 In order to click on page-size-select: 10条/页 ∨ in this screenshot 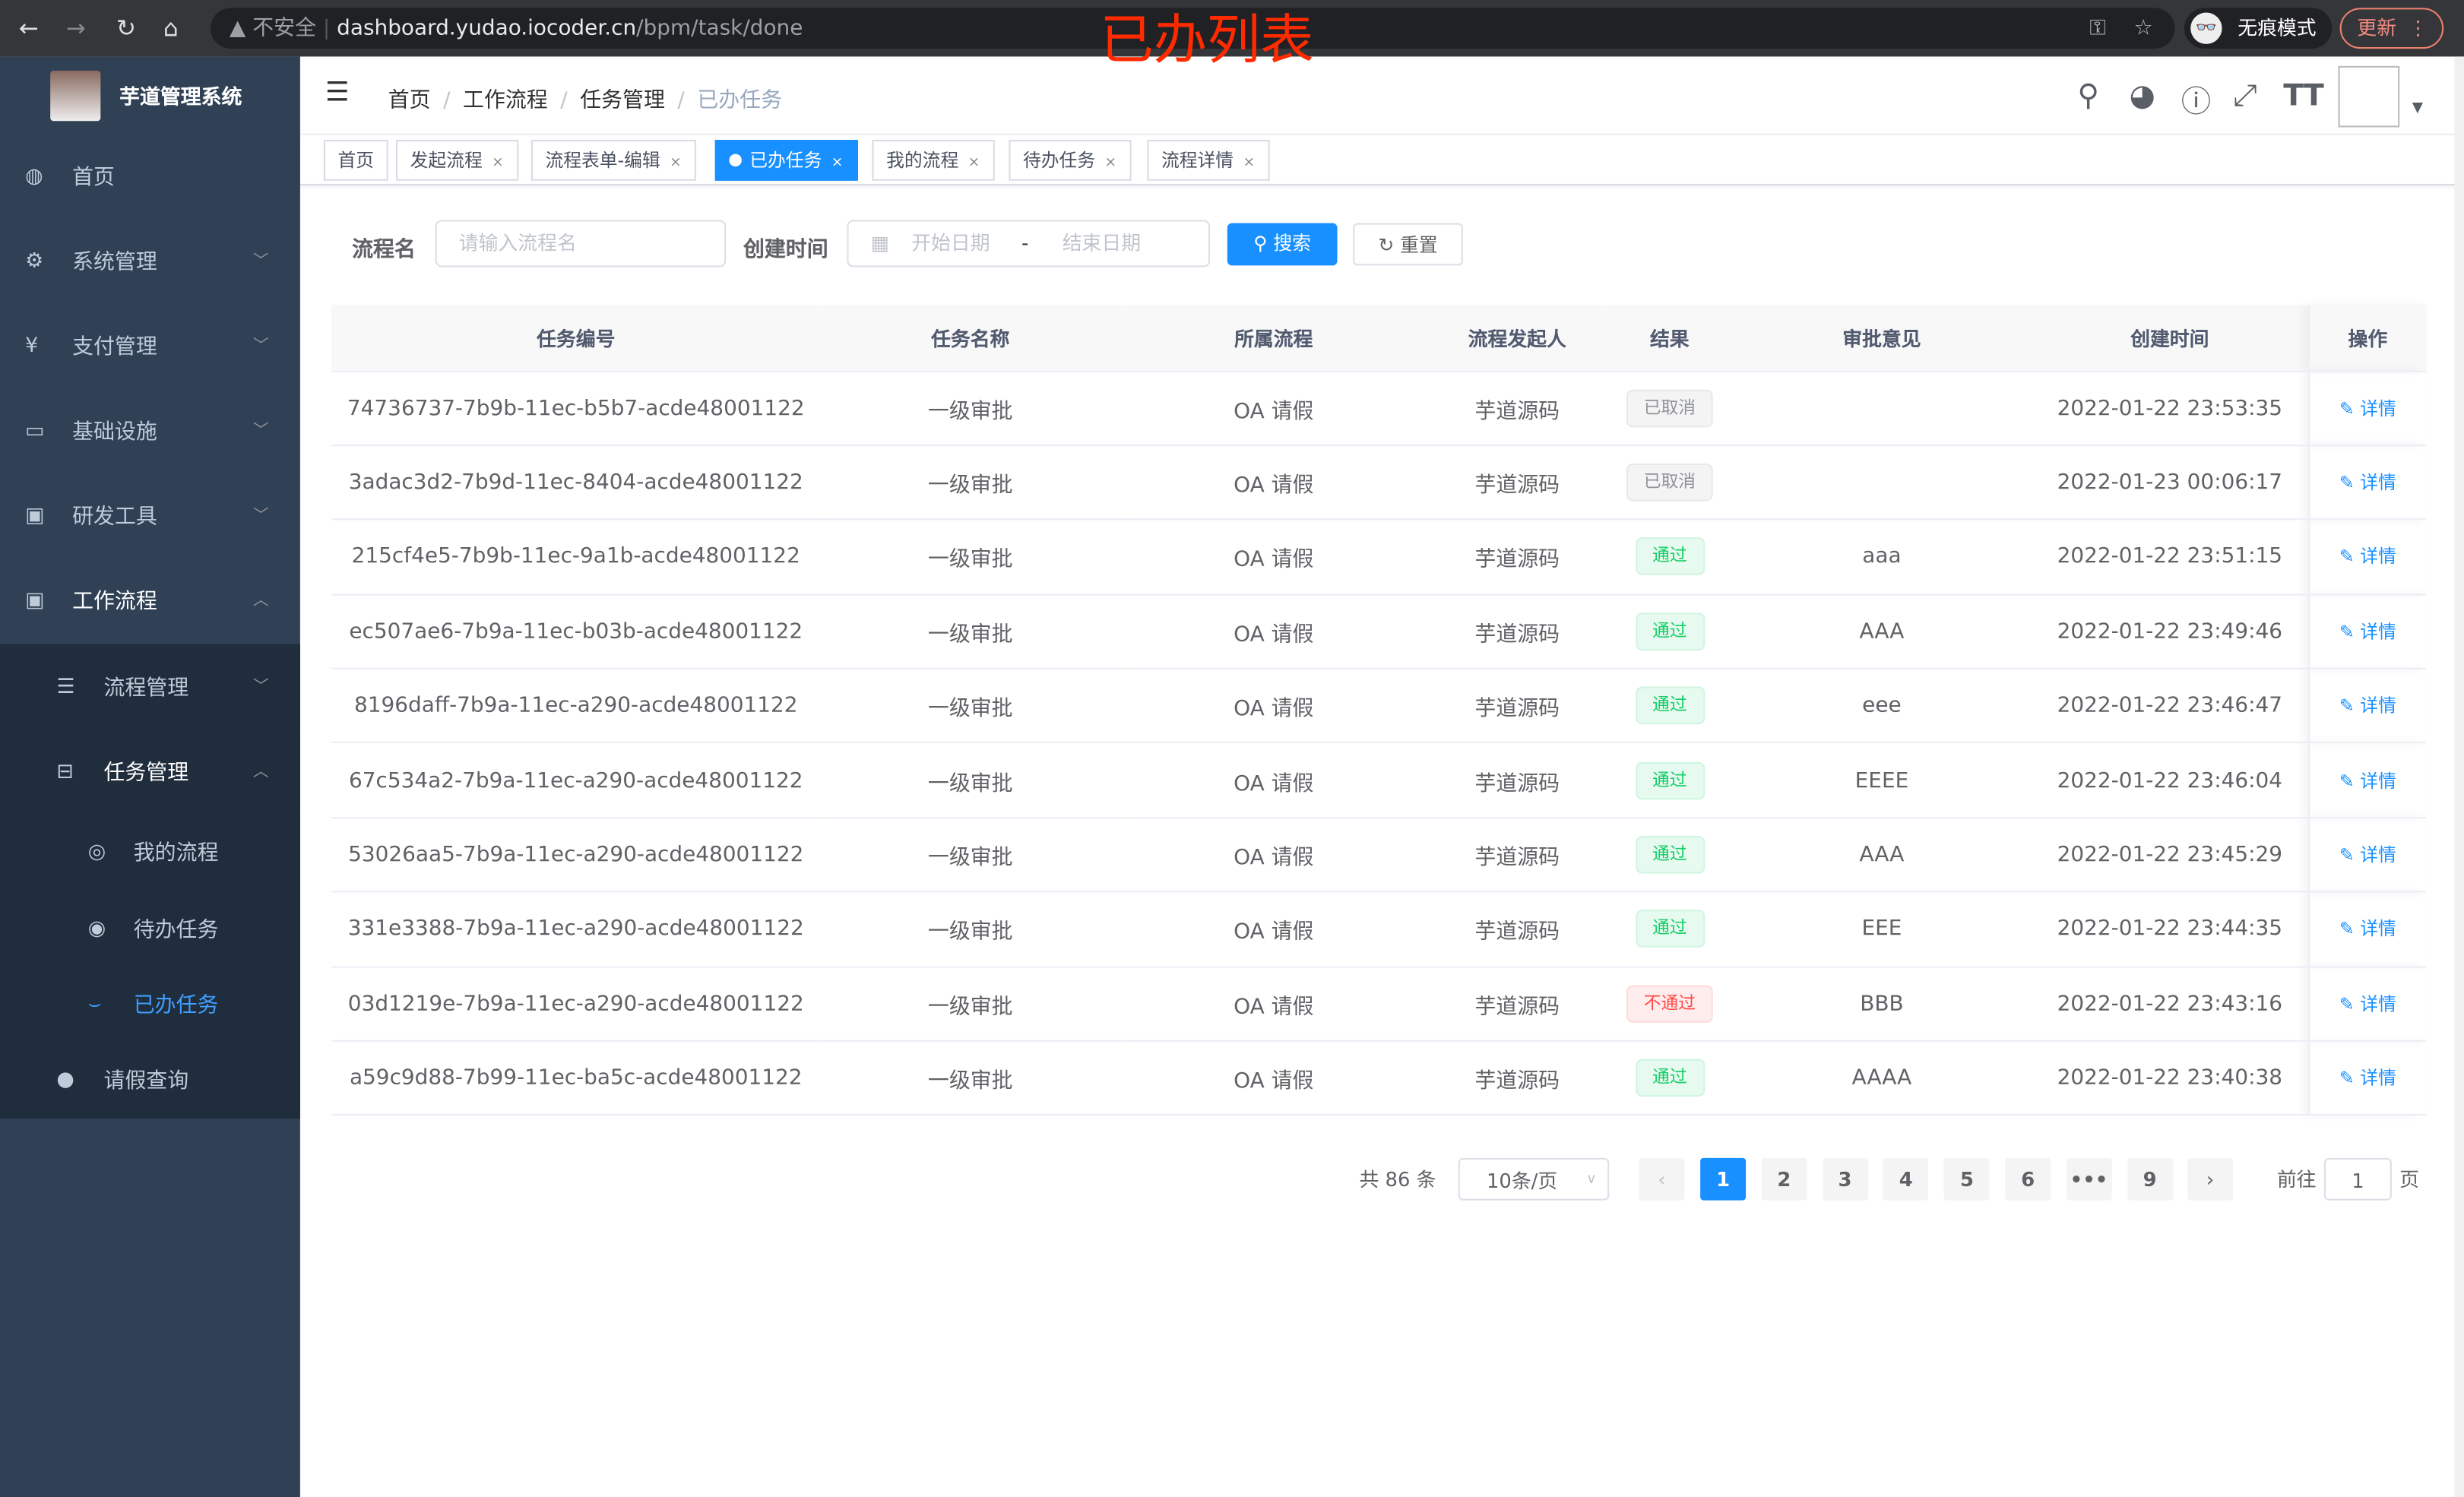, I will do `click(1534, 1179)`.